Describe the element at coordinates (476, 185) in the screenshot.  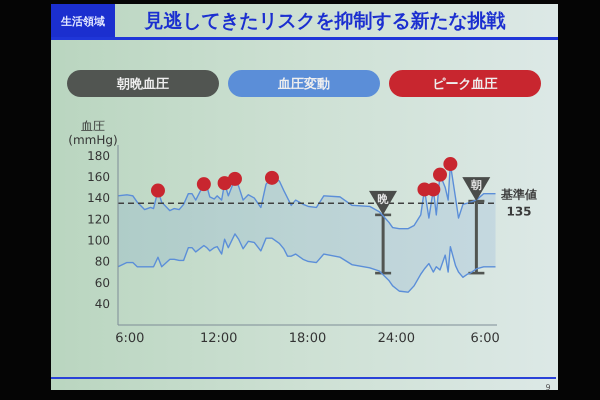
I see `annotation: 朝` at that location.